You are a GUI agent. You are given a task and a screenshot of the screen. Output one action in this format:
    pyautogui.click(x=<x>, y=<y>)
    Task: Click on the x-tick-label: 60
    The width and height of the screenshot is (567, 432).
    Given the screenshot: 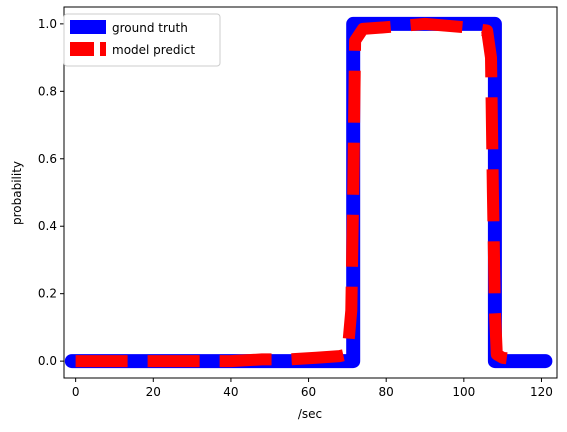 What is the action you would take?
    pyautogui.click(x=308, y=392)
    